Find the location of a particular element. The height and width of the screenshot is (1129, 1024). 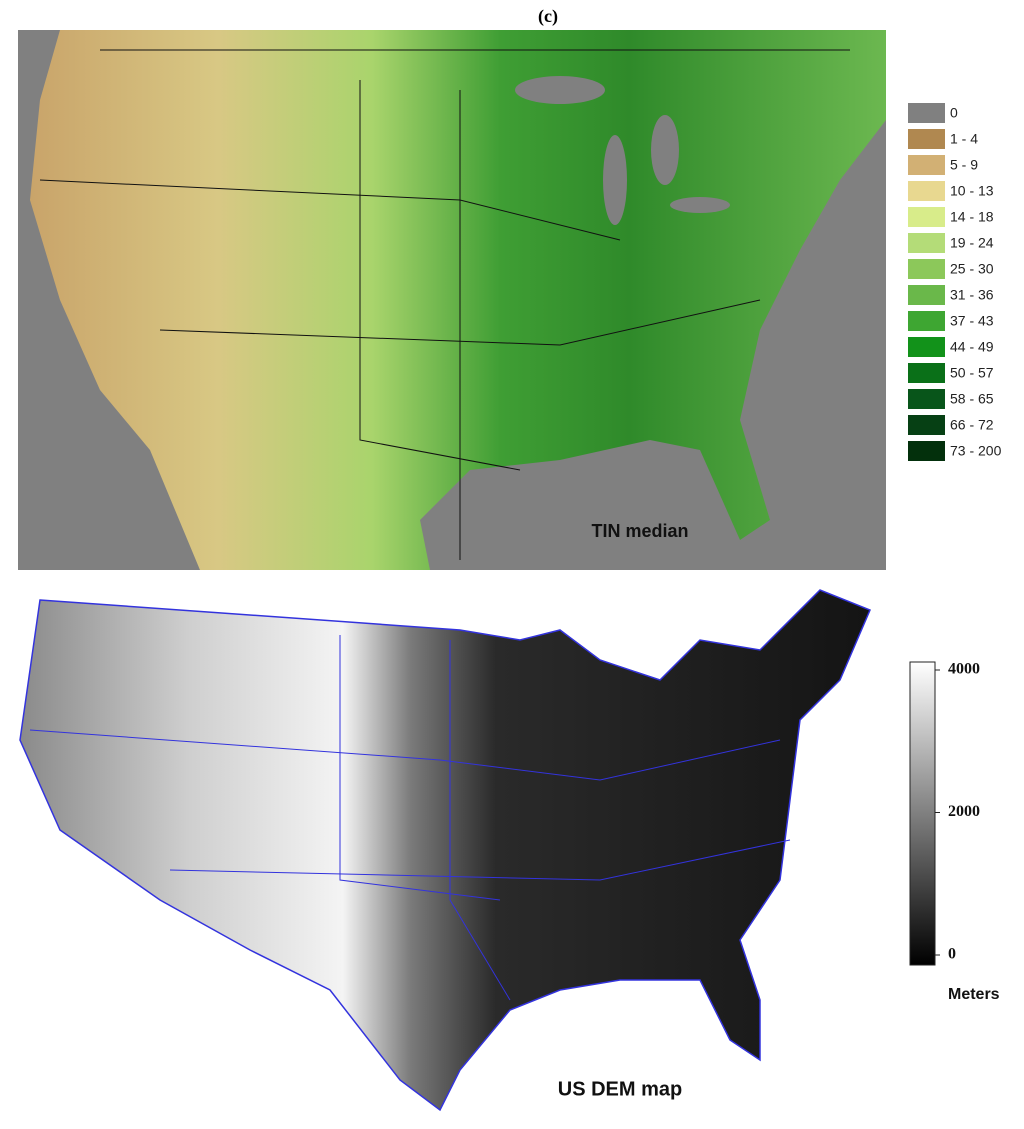

colorbar-tick-label: 2000 is located at coordinates (964, 811).